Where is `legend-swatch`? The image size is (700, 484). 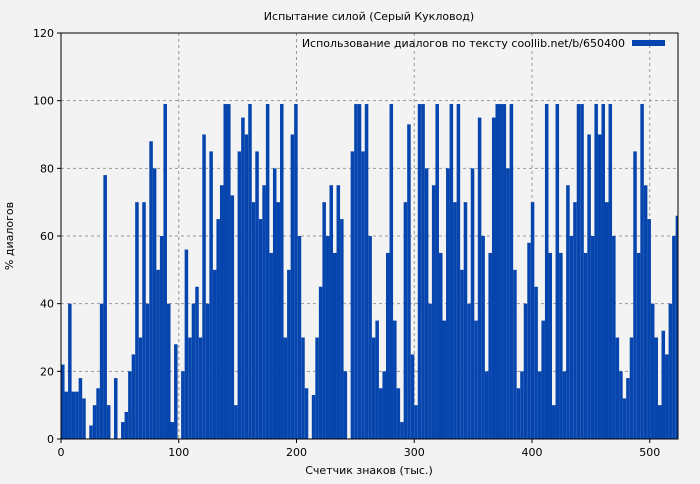
legend-swatch is located at coordinates (648, 43).